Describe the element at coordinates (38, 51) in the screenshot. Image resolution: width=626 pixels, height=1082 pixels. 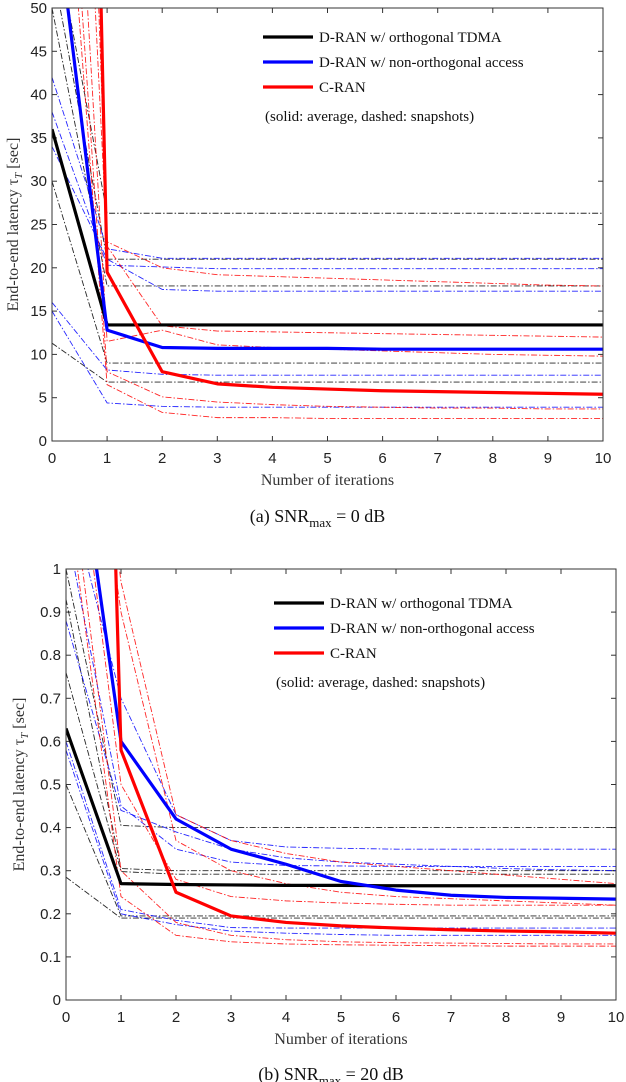
I see `y-tick-label: 45` at that location.